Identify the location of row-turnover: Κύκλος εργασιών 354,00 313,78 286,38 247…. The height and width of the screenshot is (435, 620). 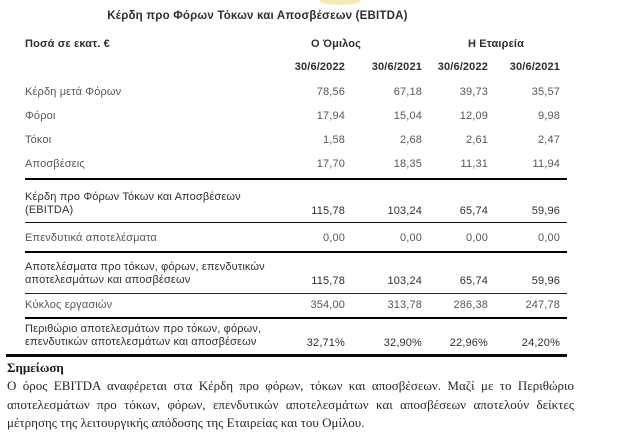
(296, 306).